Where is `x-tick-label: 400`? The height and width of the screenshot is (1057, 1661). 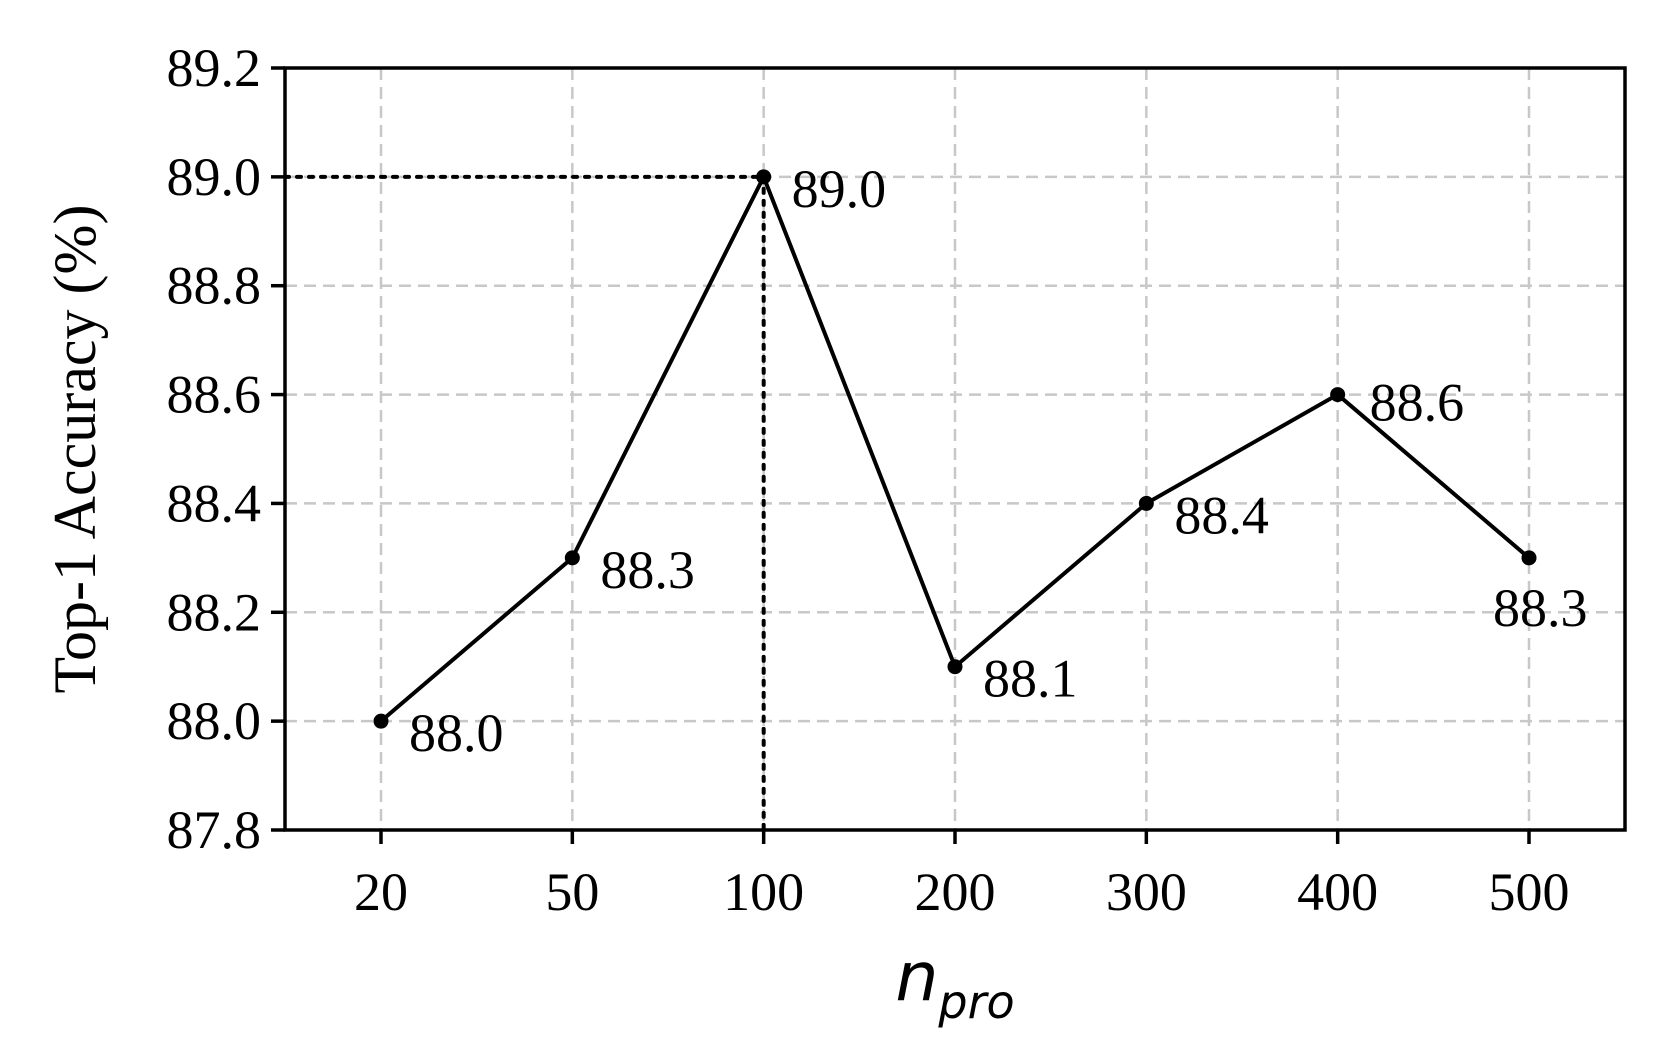 x-tick-label: 400 is located at coordinates (1337, 892).